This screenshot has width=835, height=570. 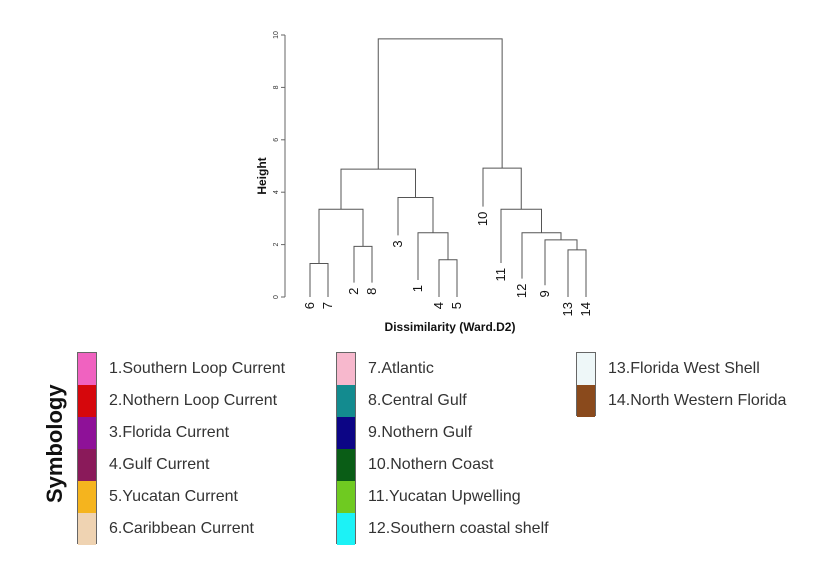 I want to click on legend-label: 3.Florida Current, so click(x=169, y=432).